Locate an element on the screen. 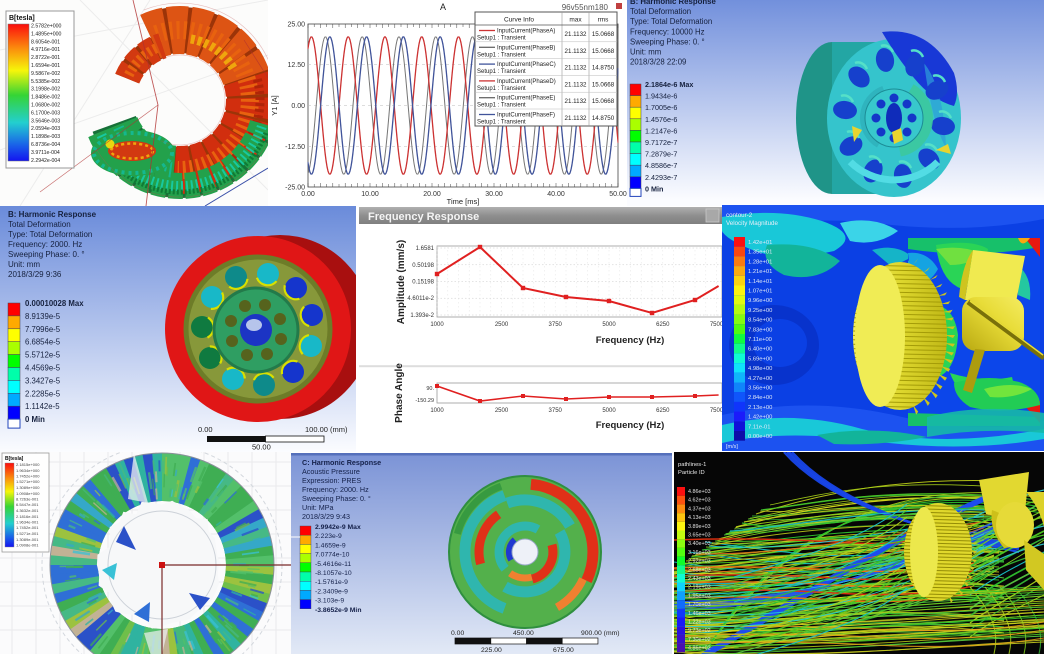  svg-text: 225.00 is located at coordinates (491, 650).